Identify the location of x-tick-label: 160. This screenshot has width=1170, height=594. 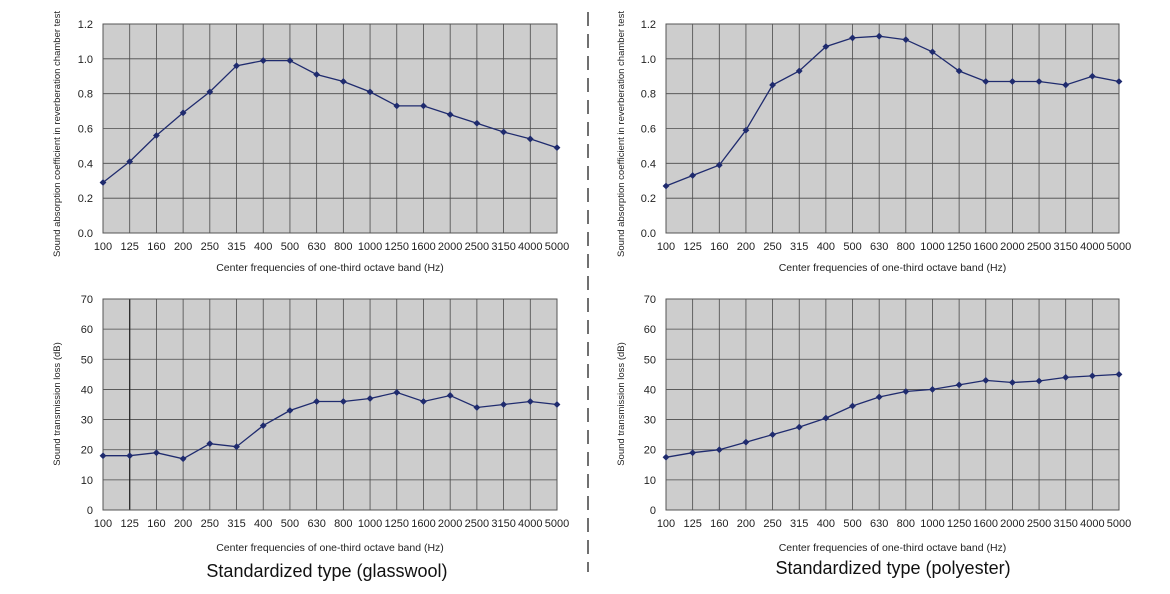
(719, 524).